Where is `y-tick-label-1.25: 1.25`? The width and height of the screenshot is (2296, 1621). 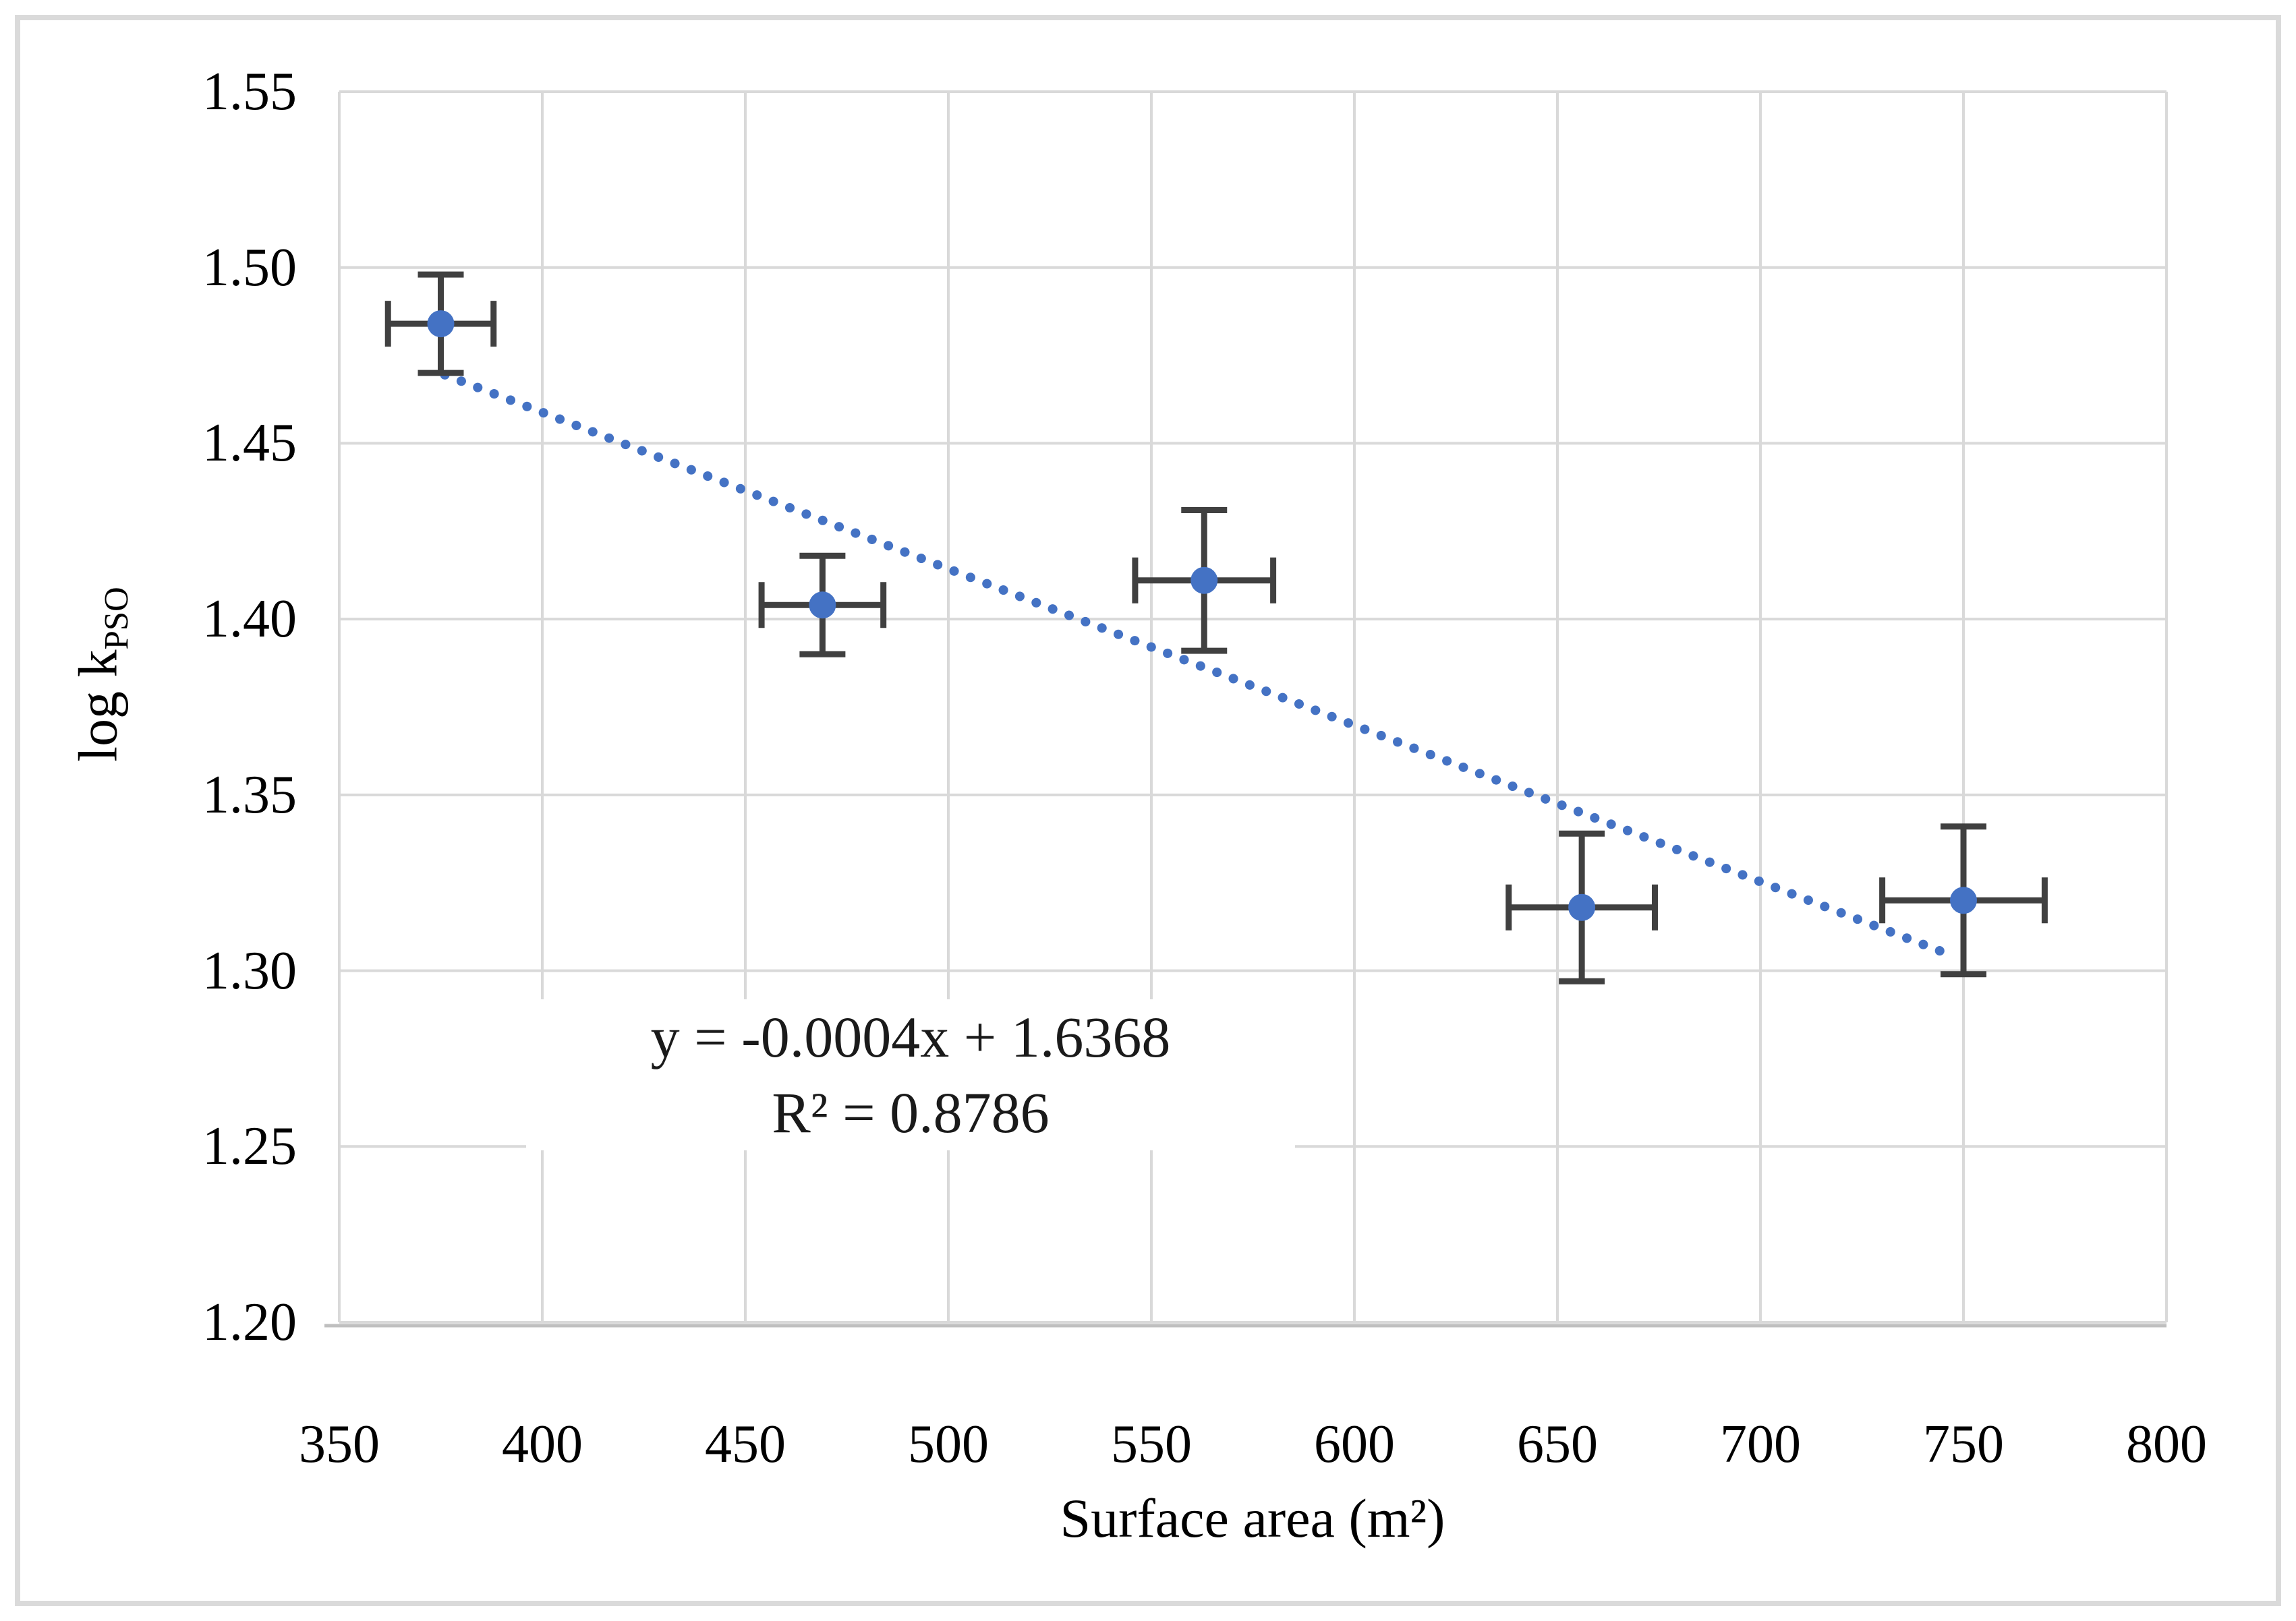
y-tick-label-1.25: 1.25 is located at coordinates (250, 1147).